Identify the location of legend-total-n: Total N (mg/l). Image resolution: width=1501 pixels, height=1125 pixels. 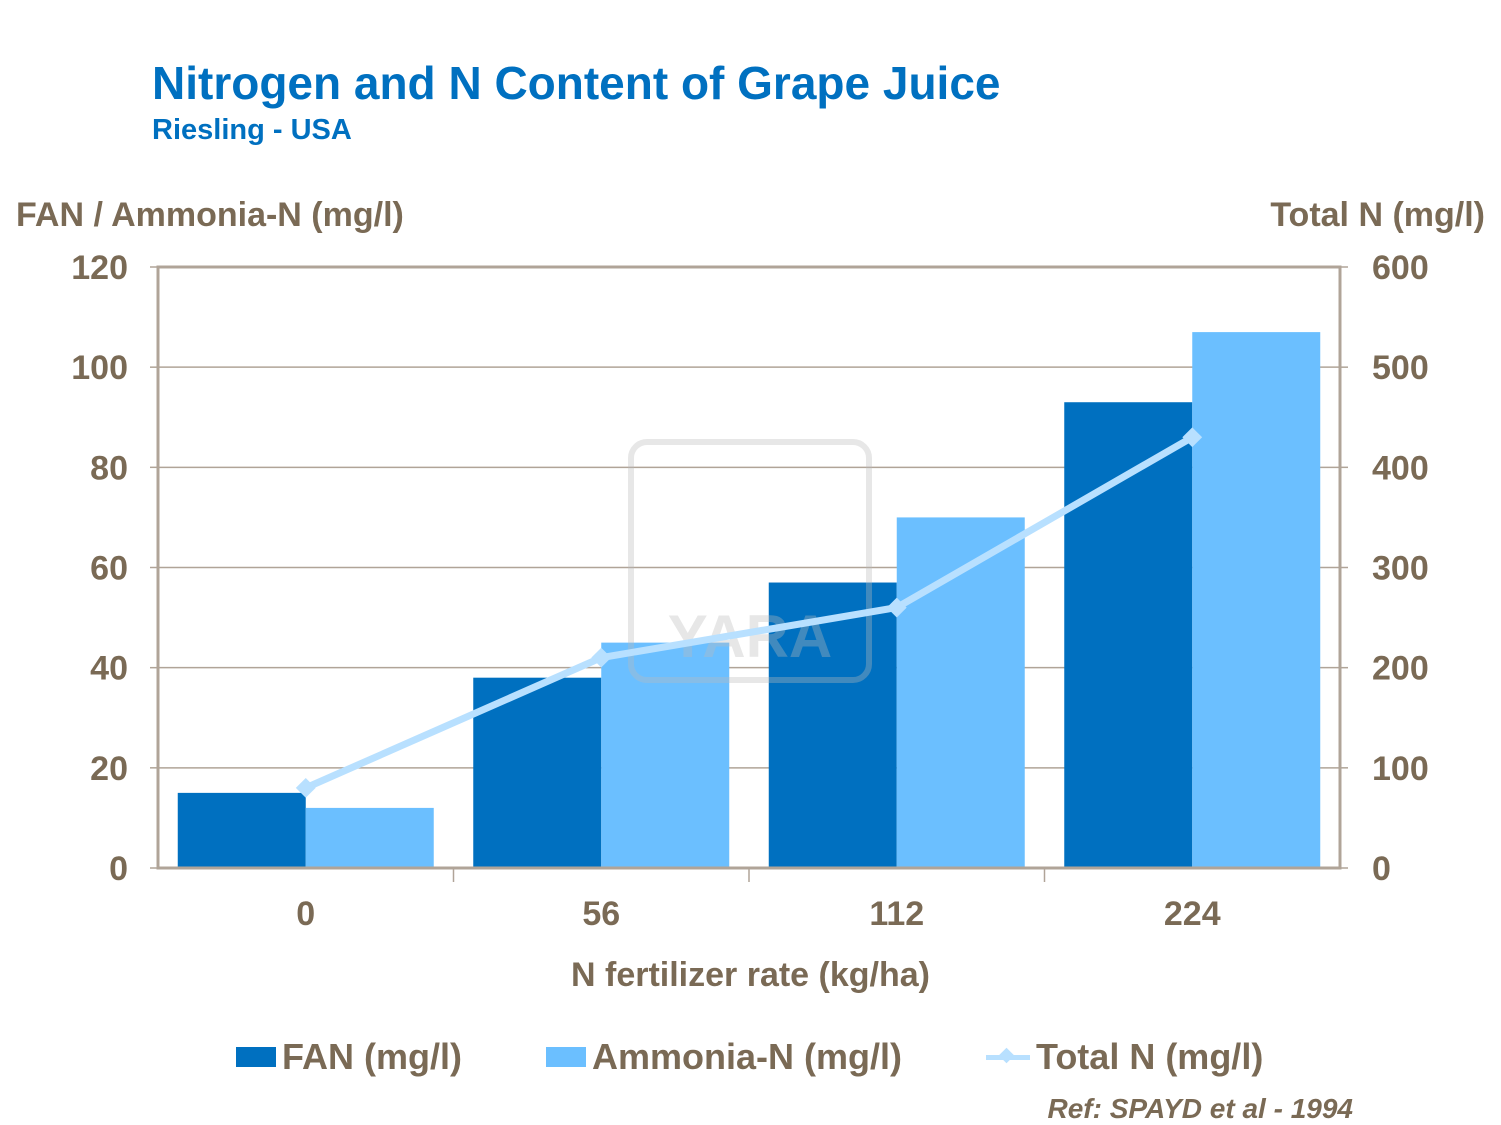
(1124, 1057).